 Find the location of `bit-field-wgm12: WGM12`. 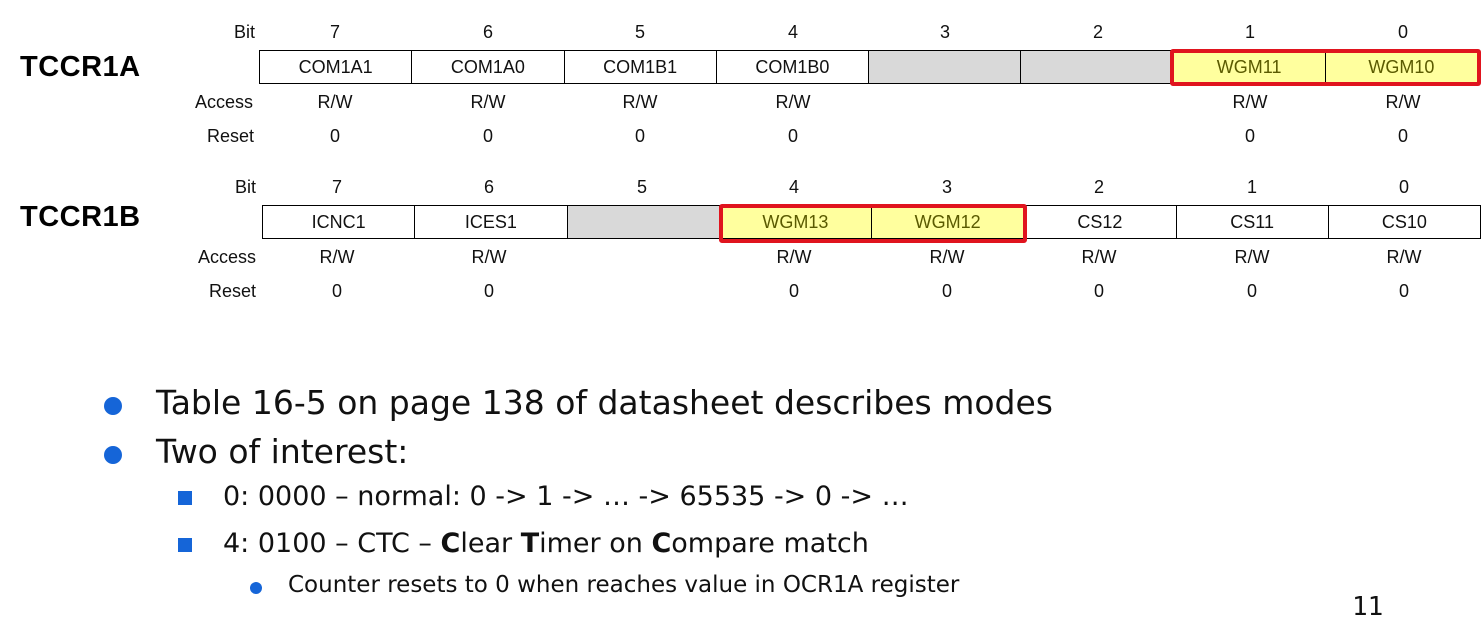

bit-field-wgm12: WGM12 is located at coordinates (948, 222).